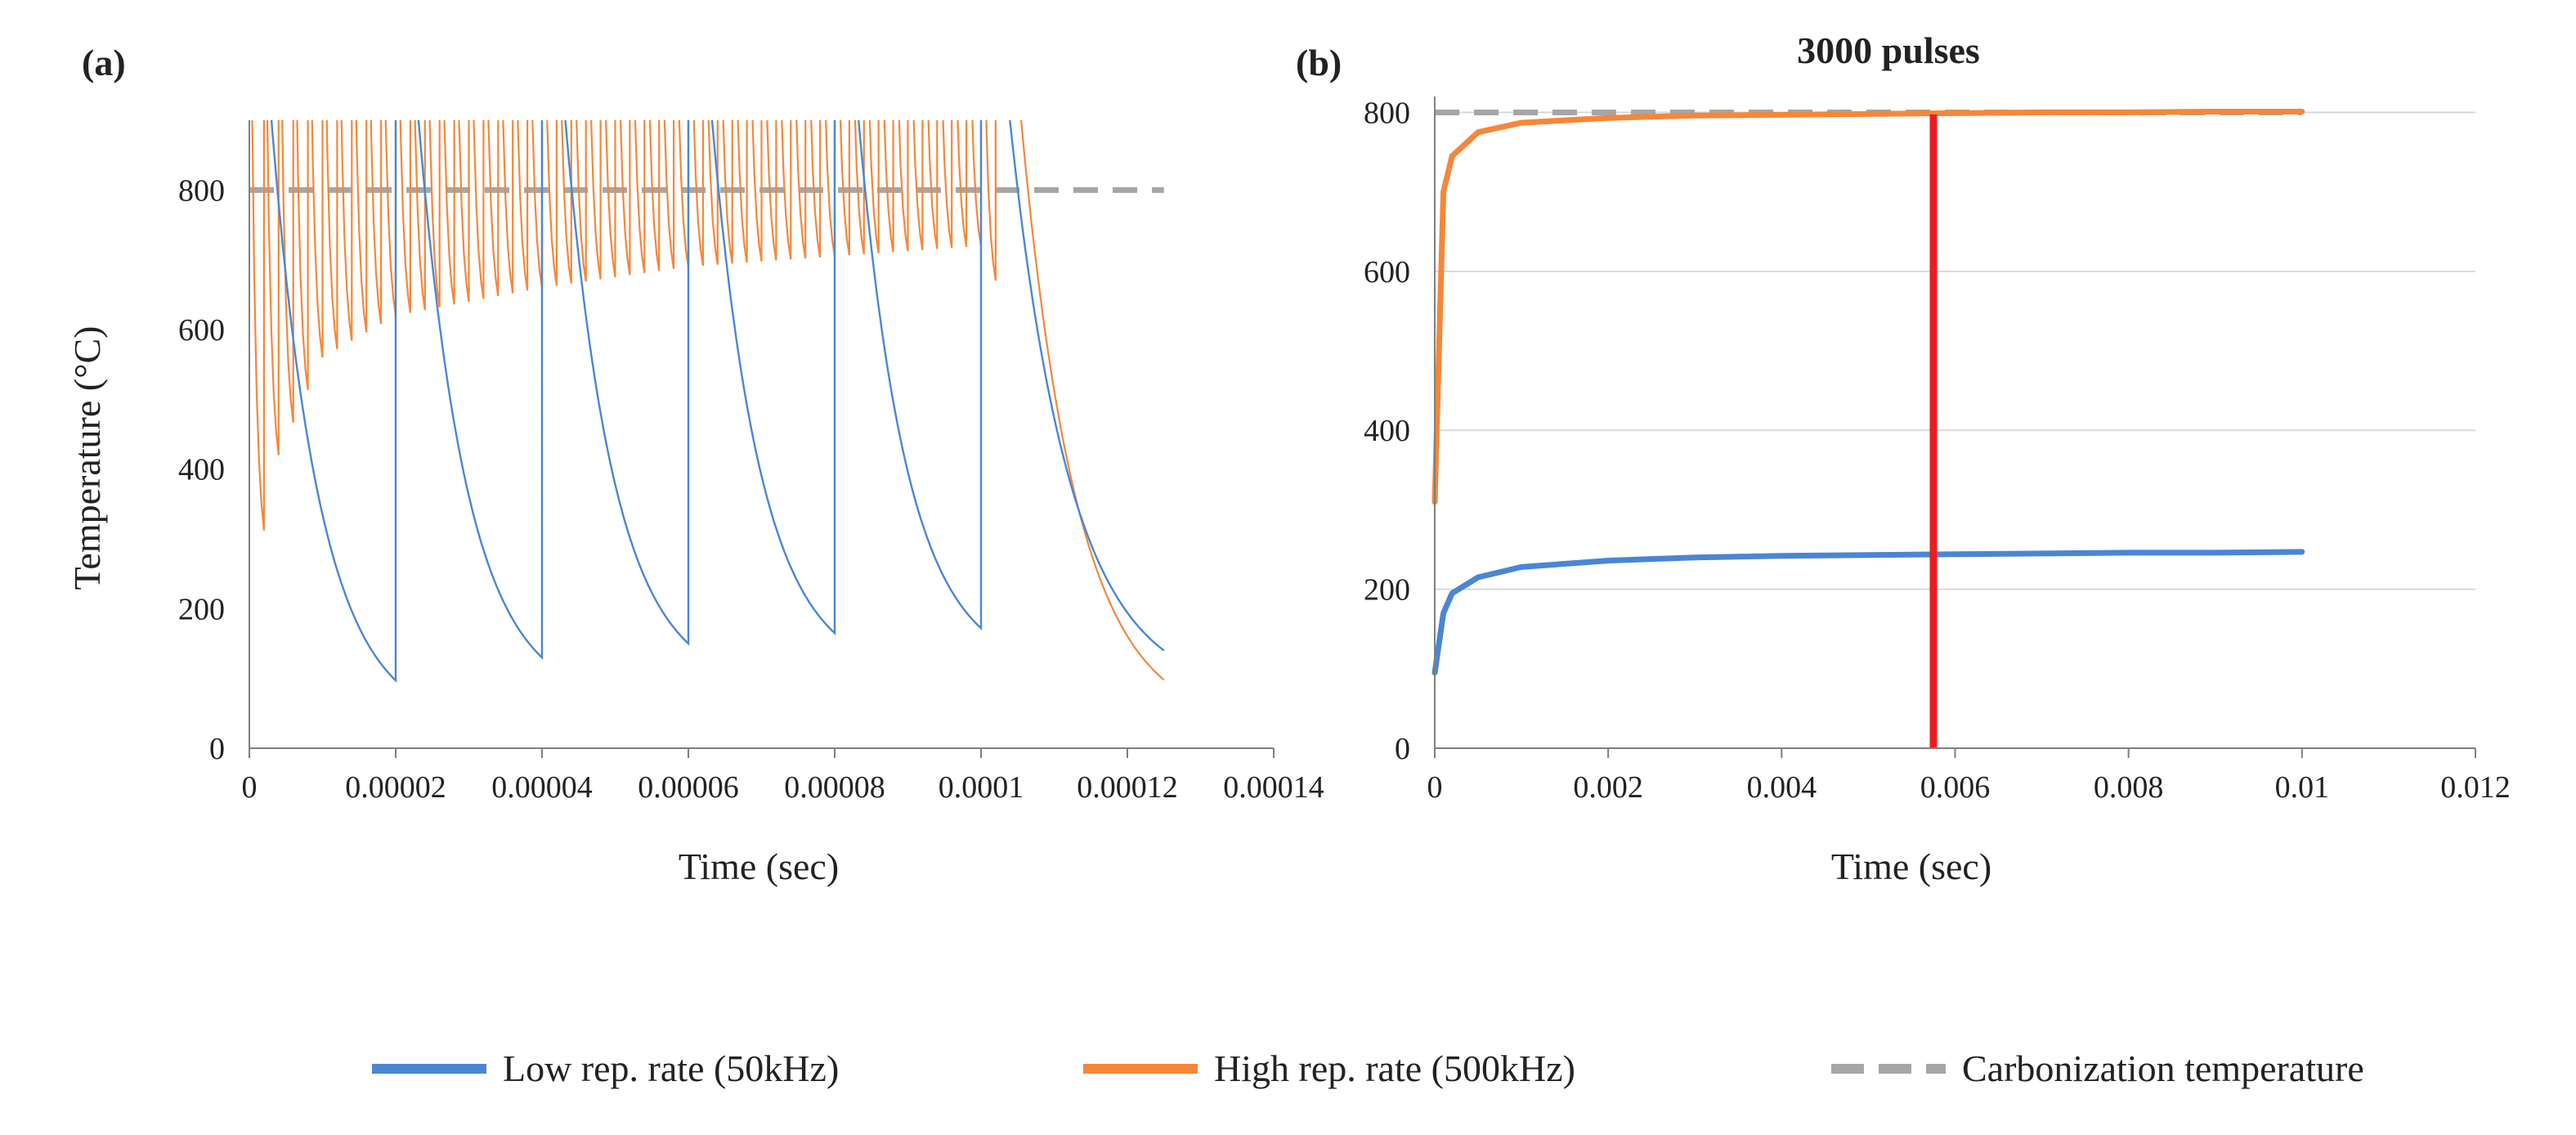  Describe the element at coordinates (1387, 272) in the screenshot. I see `panel-b-y-tick-label: 600` at that location.